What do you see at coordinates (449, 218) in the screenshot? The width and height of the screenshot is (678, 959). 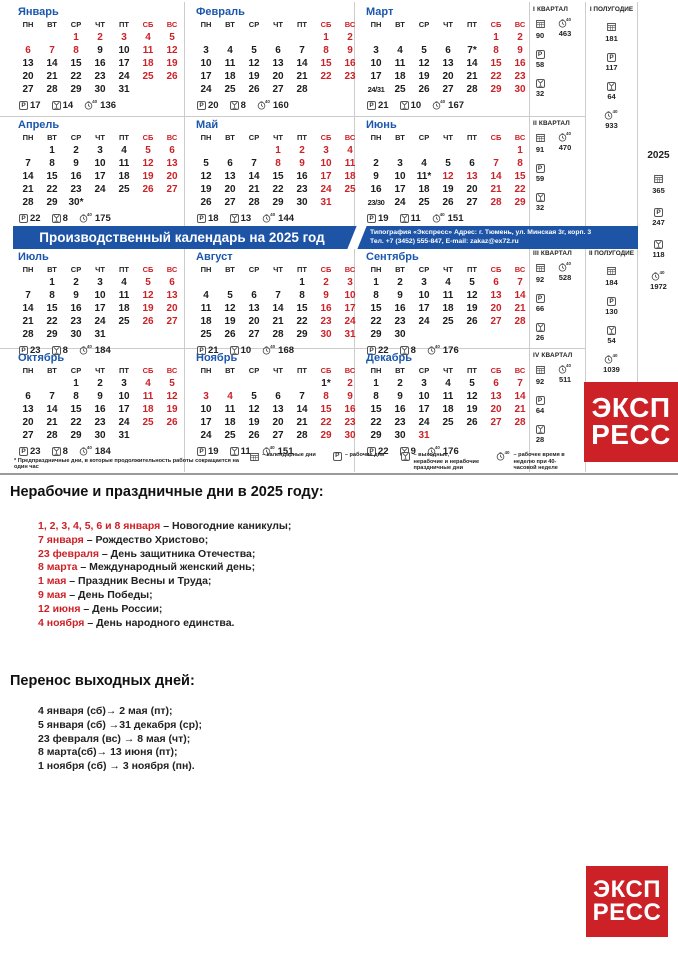 I see `month-summary: Р 19 11 40 151` at bounding box center [449, 218].